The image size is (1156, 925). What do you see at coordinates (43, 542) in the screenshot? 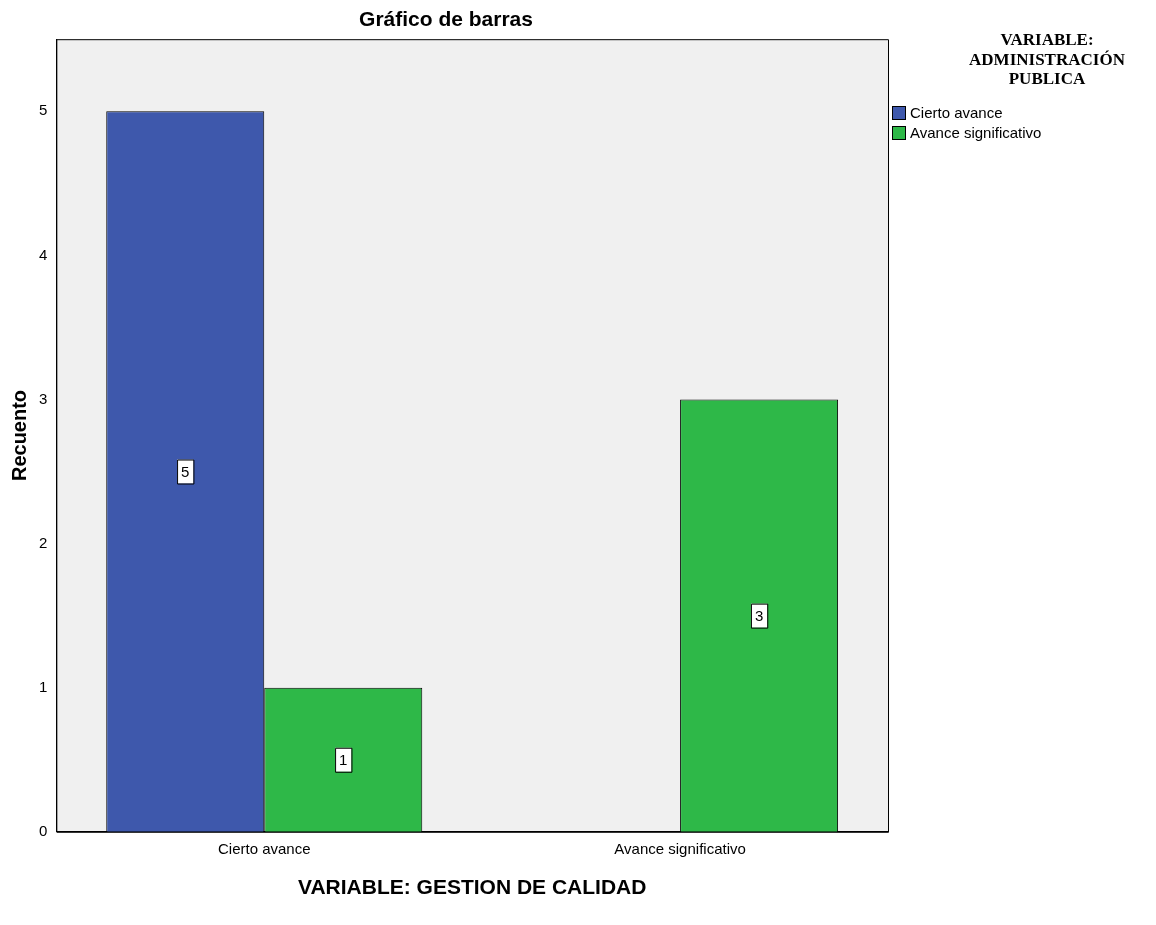
I see `y-tick-label: 2` at bounding box center [43, 542].